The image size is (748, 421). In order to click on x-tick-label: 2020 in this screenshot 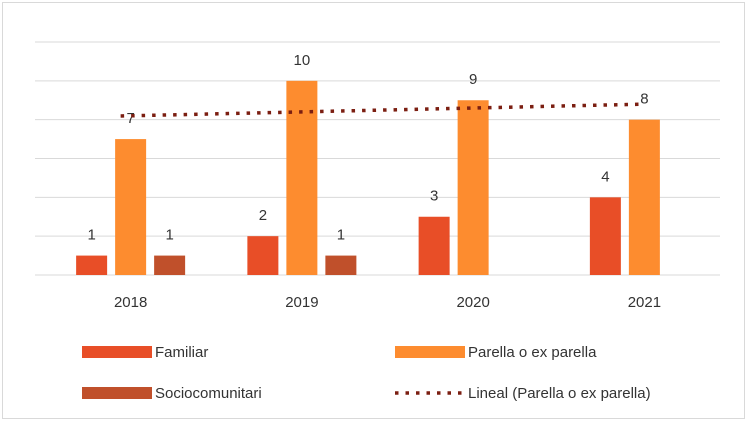, I will do `click(472, 302)`.